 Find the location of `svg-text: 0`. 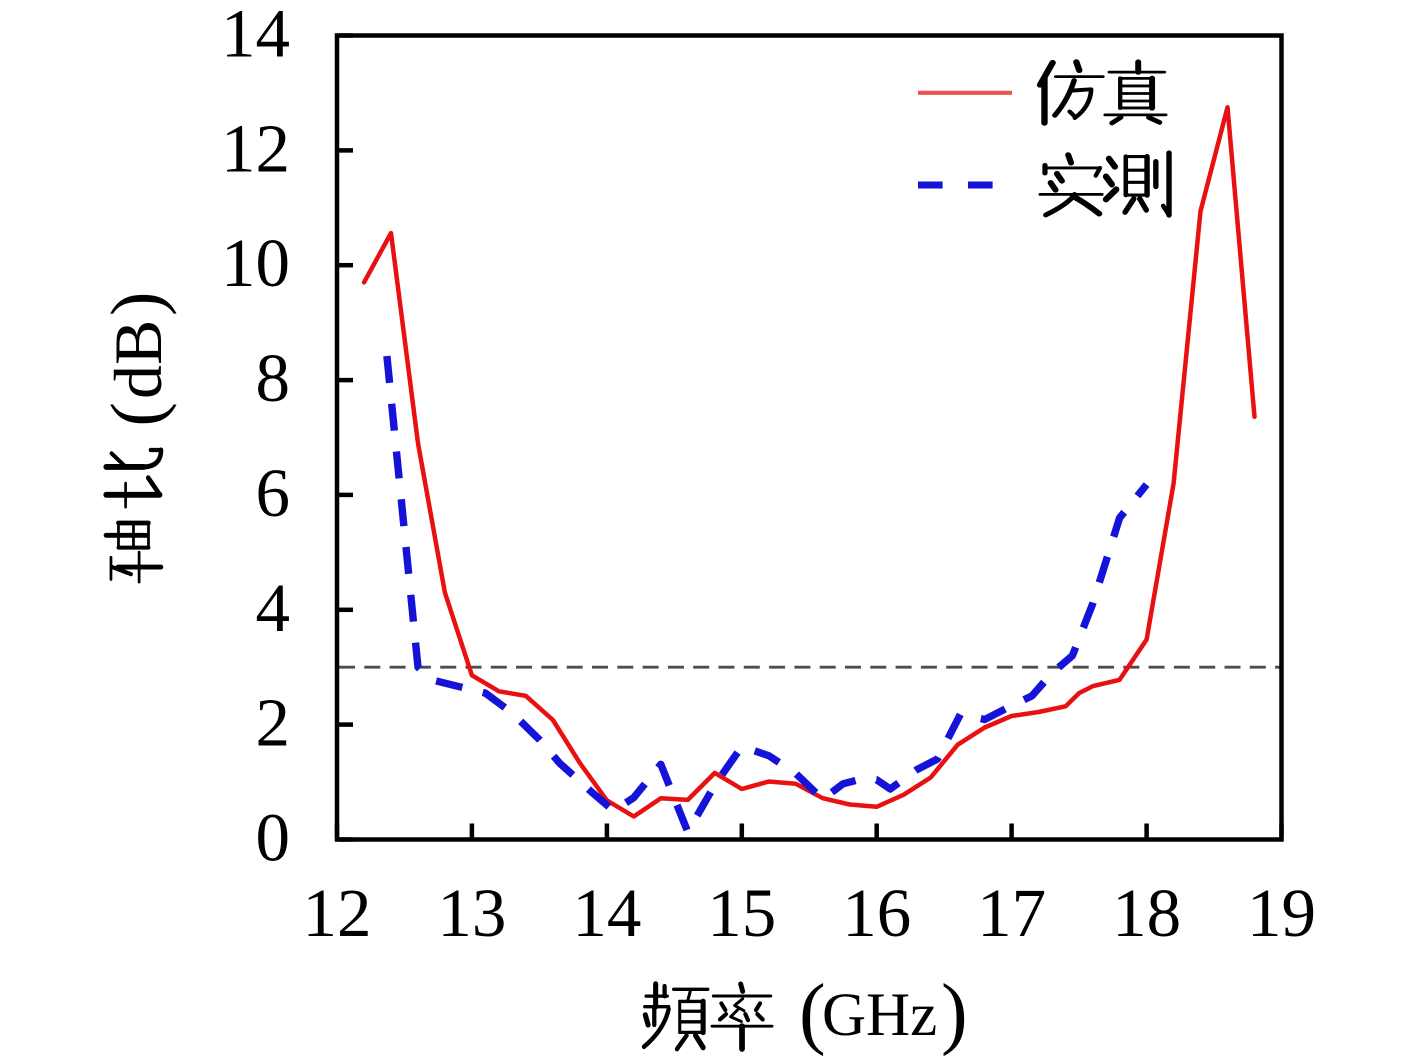

svg-text: 0 is located at coordinates (273, 838).